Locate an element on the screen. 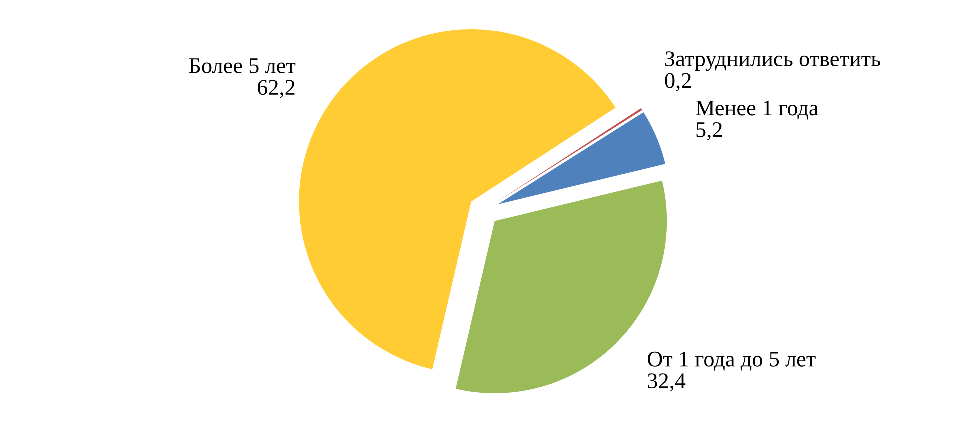 The height and width of the screenshot is (421, 968). data-label: 32,4 is located at coordinates (667, 383).